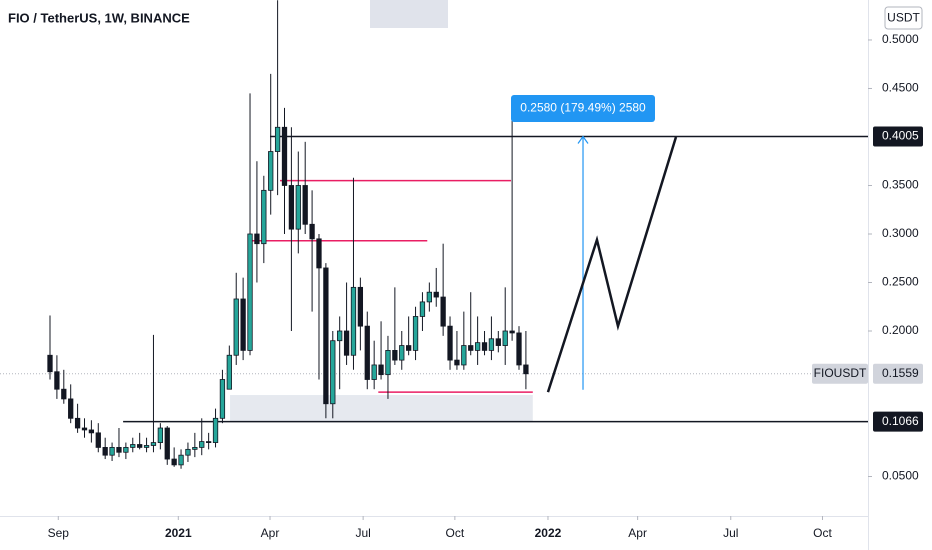 The image size is (932, 550). Describe the element at coordinates (548, 533) in the screenshot. I see `x-tick-label: 2022` at that location.